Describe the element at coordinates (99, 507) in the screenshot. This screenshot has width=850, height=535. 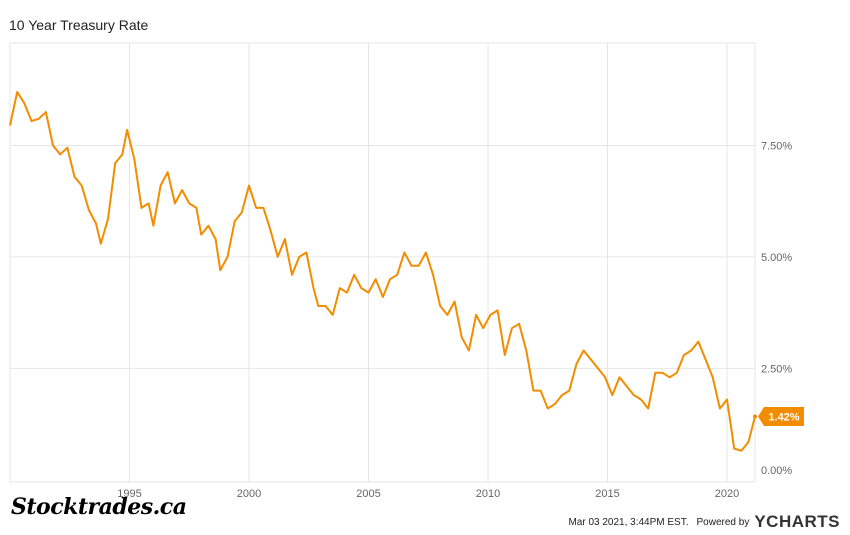
I see `watermark-logo: Stocktrades.ca` at that location.